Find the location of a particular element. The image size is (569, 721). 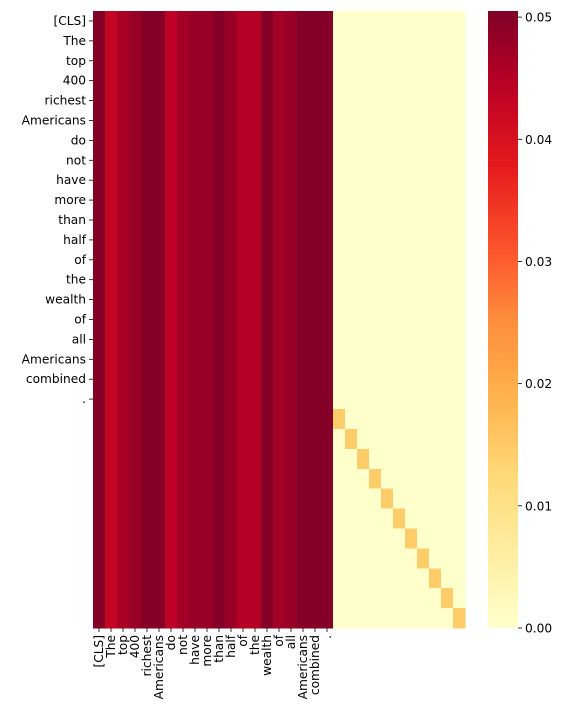

y-tick-label: richest is located at coordinates (66, 101).